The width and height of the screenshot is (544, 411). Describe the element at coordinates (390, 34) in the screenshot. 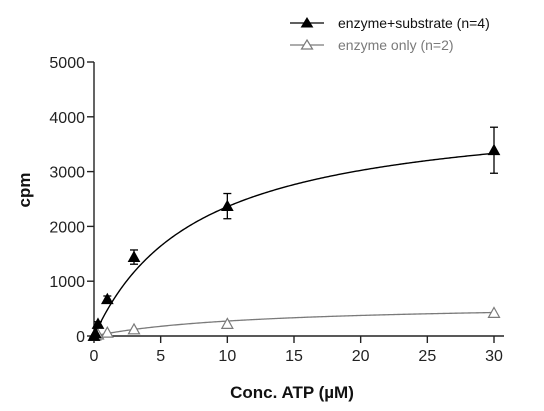

I see `legend: enzyme+substrate (n=4) enzyme only (n=2)` at that location.